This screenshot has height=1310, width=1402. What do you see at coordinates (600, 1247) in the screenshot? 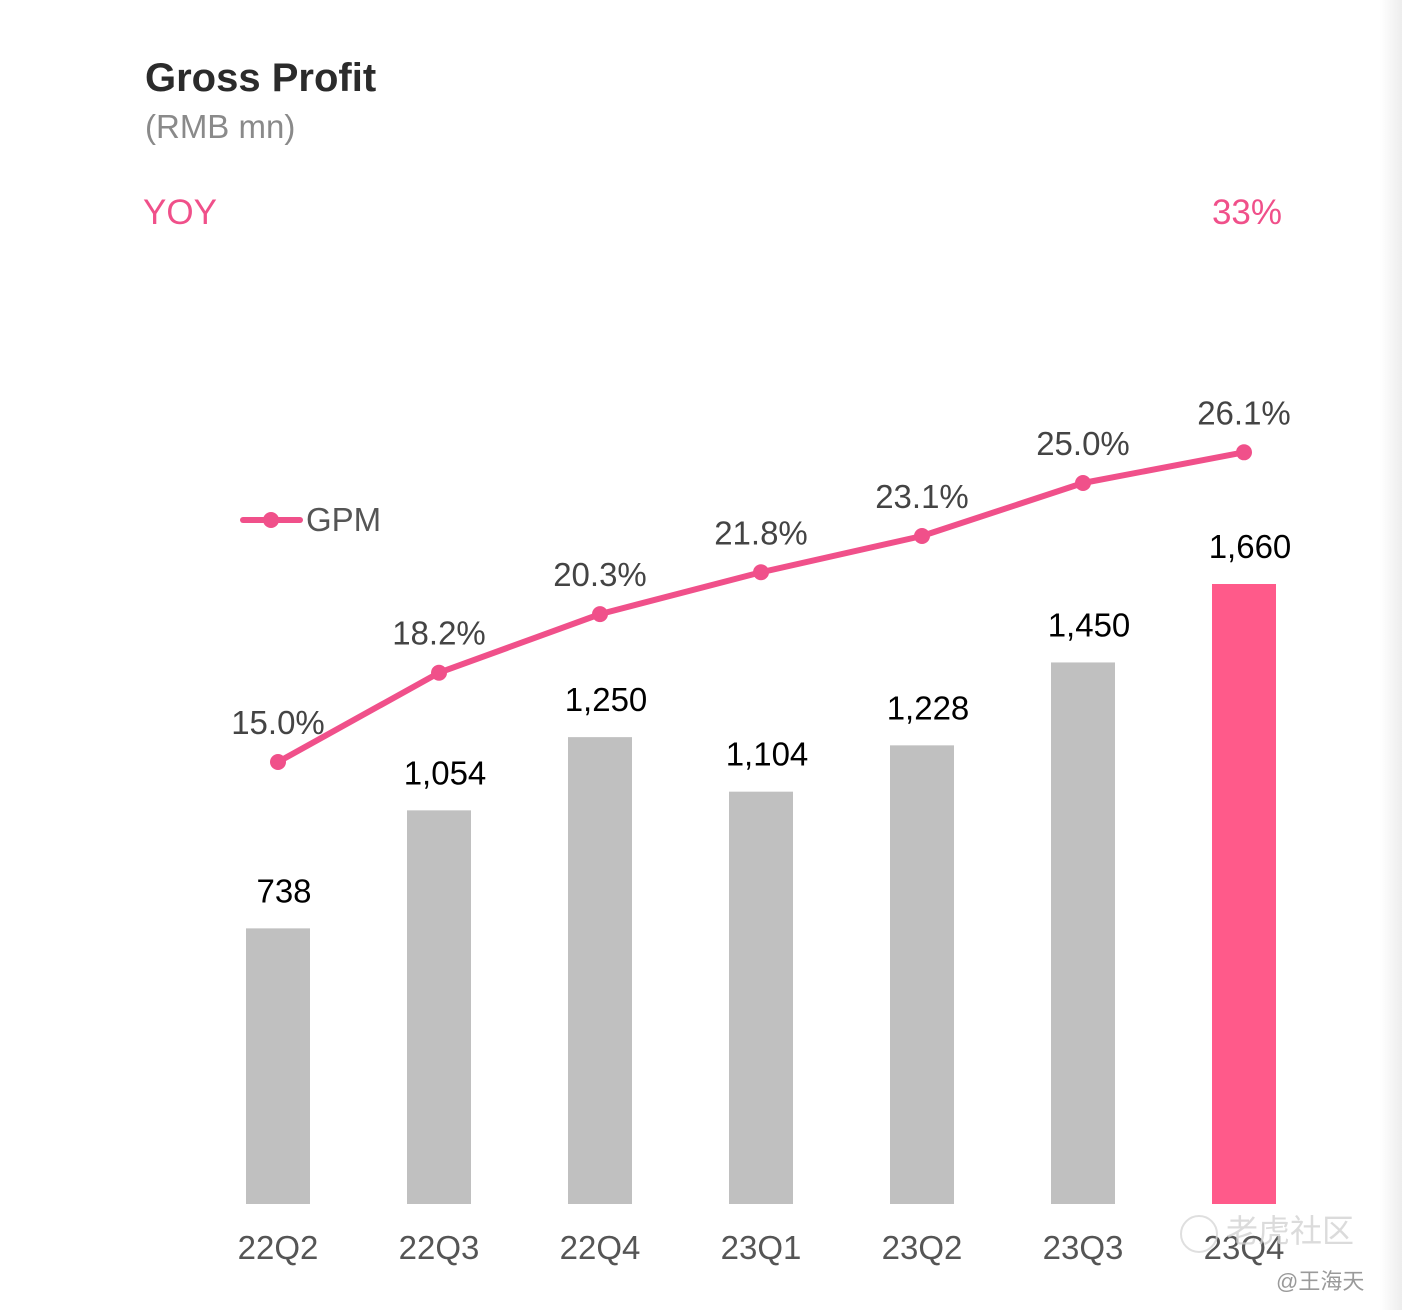
I see `x-tick-label: 22Q4` at bounding box center [600, 1247].